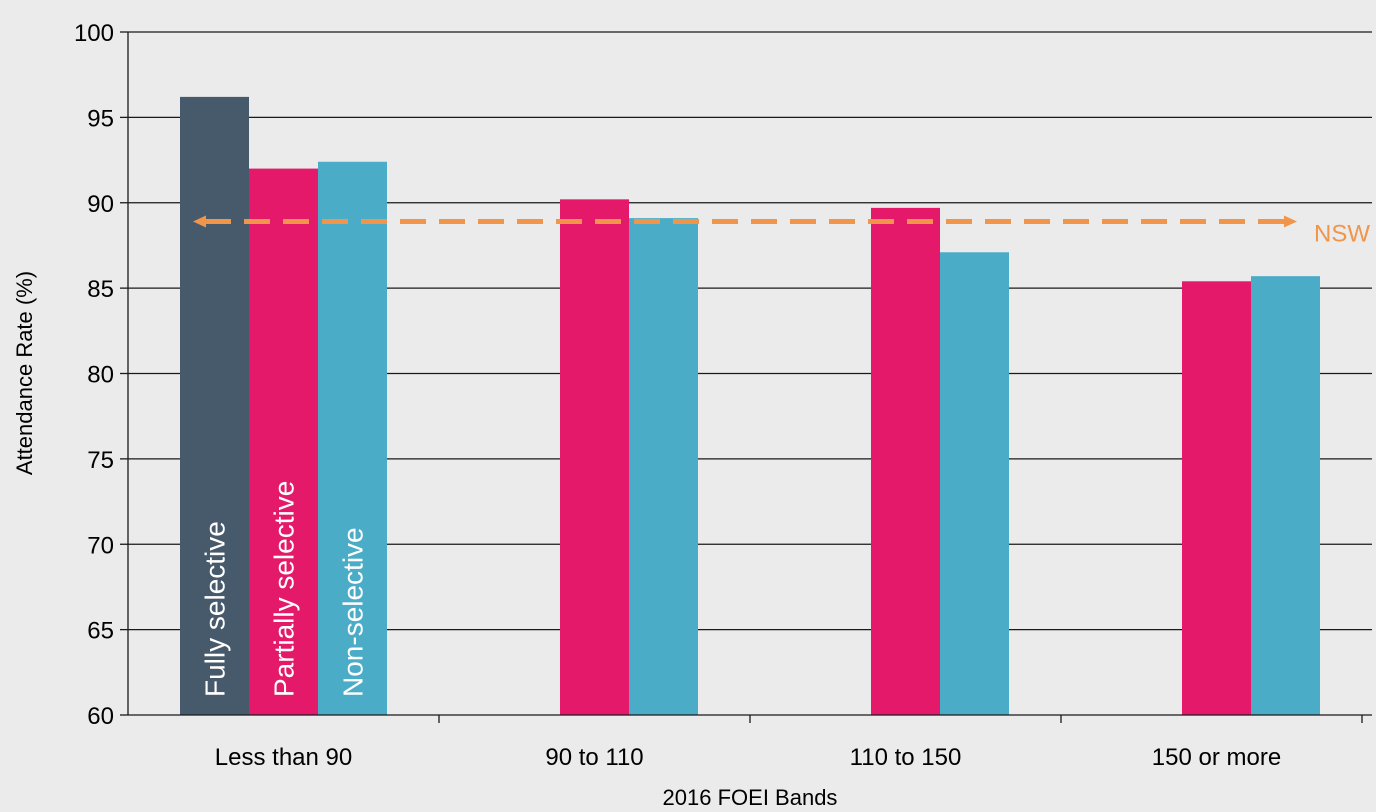 This screenshot has width=1376, height=812. I want to click on y-tick-label: 95, so click(100, 118).